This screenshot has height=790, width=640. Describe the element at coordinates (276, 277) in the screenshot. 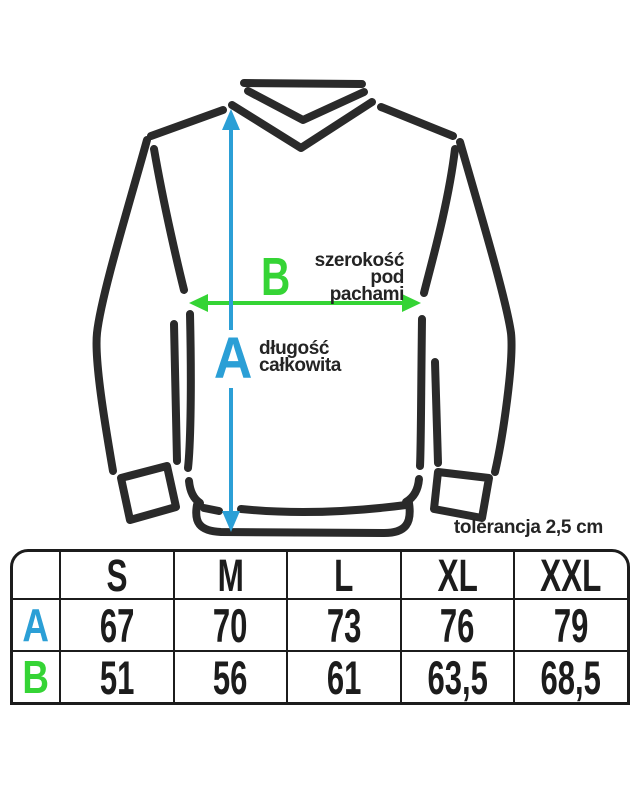

I see `measure-b-letter: B` at that location.